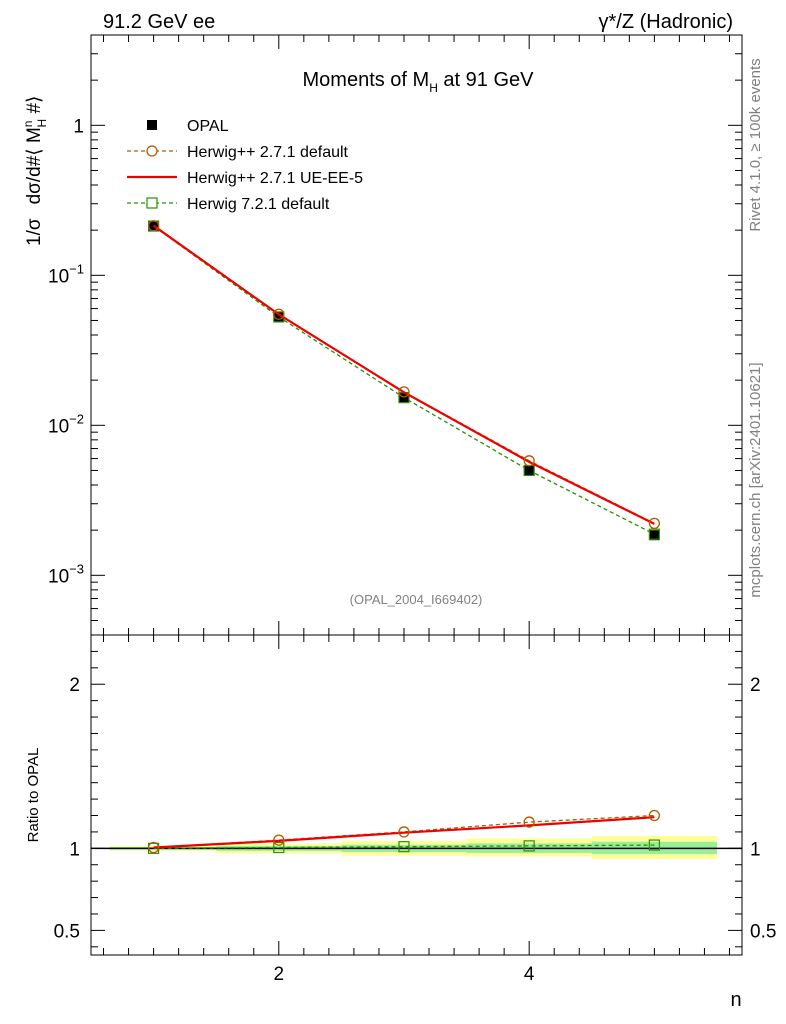  What do you see at coordinates (666, 22) in the screenshot?
I see `header-right: γ*/Z (Hadronic)` at bounding box center [666, 22].